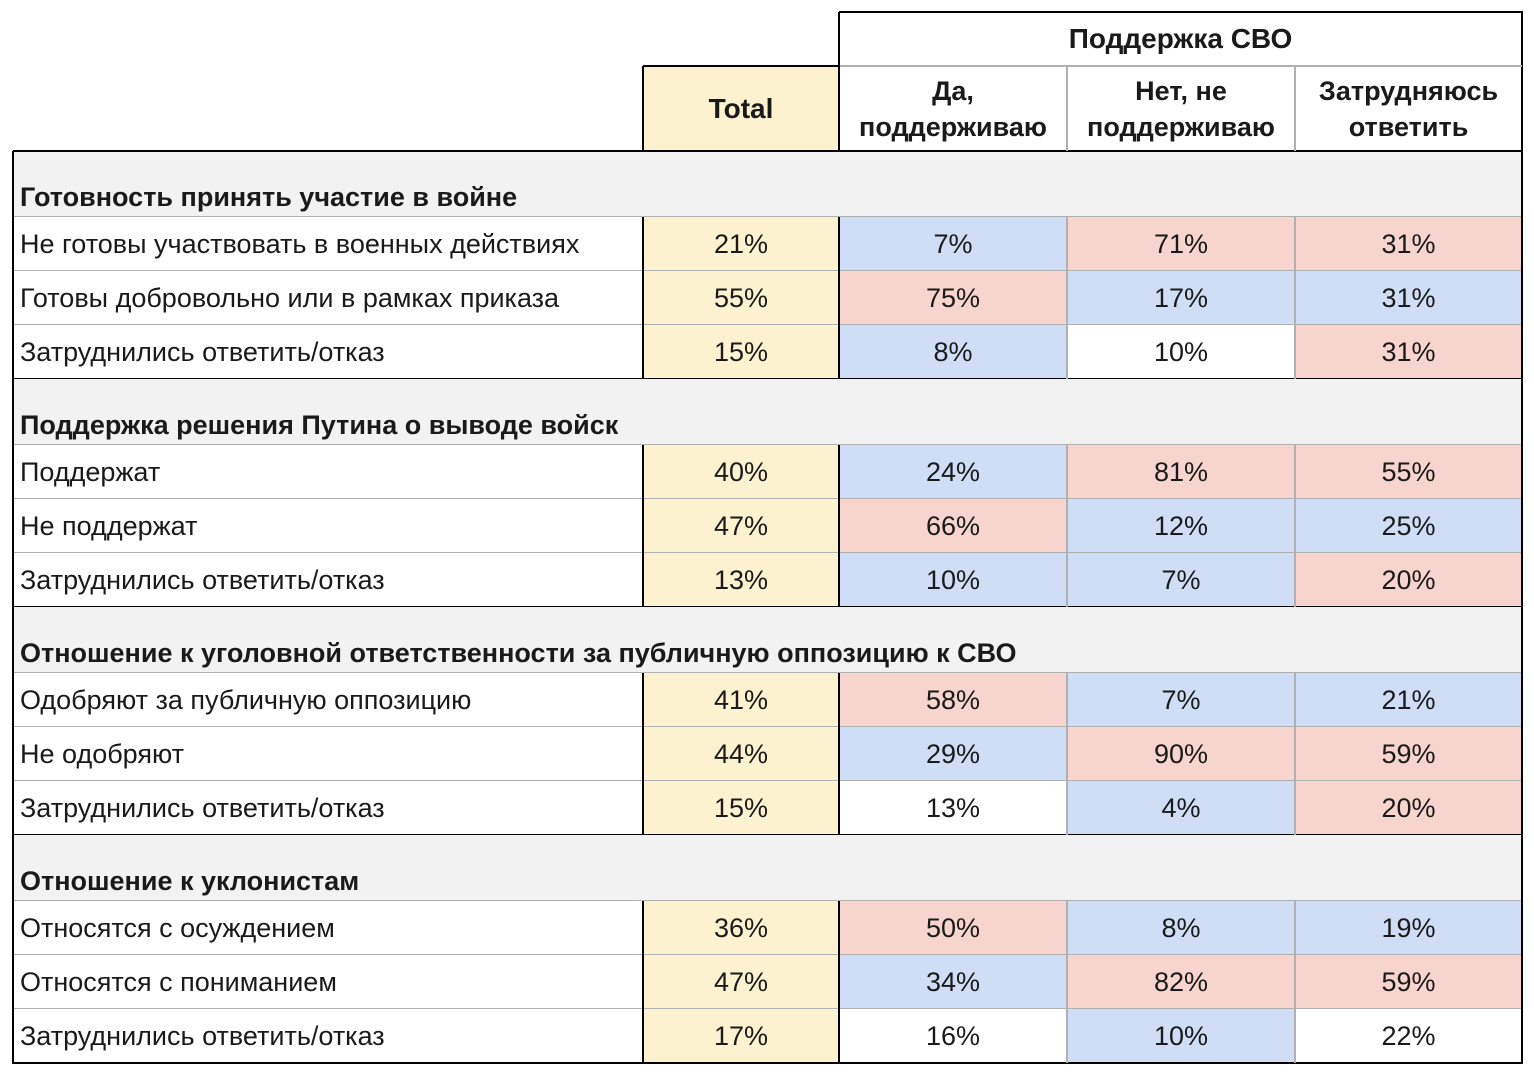  Describe the element at coordinates (741, 472) in the screenshot. I see `total-value-cell: 40%` at that location.